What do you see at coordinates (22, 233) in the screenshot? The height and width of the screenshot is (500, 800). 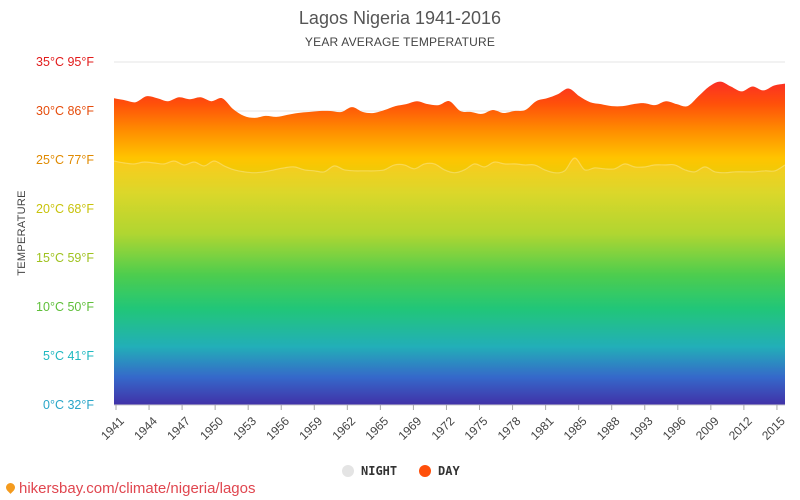 I see `y-axis-label: TEMPERATURE` at bounding box center [22, 233].